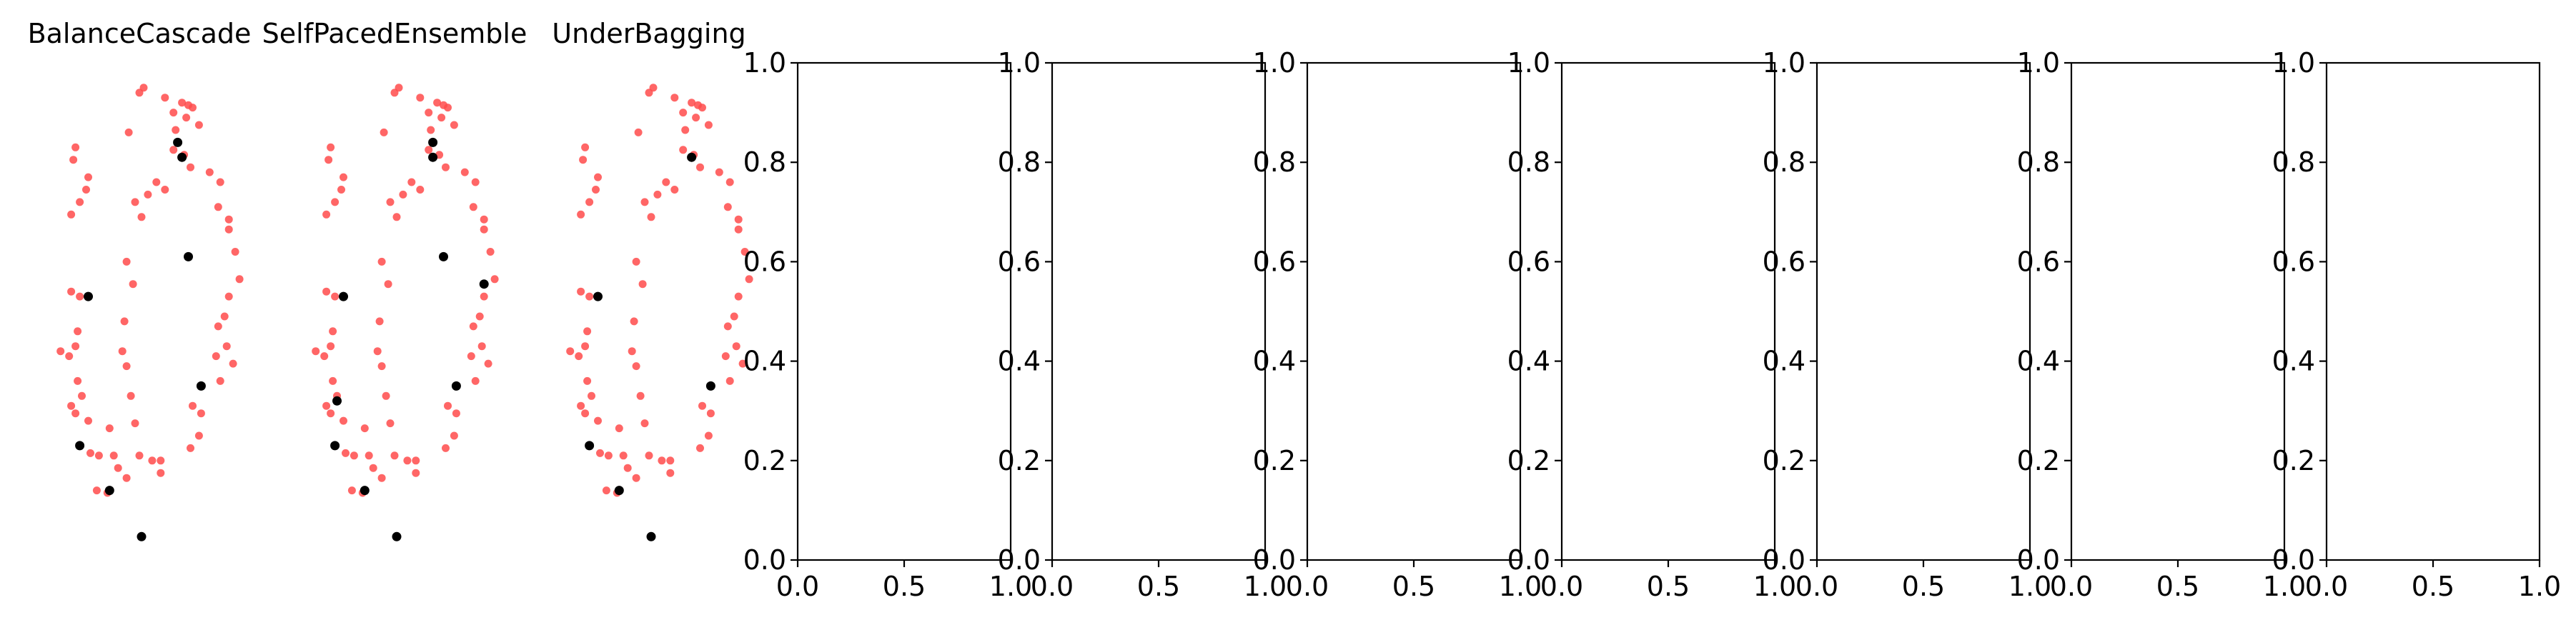 Image resolution: width=2576 pixels, height=630 pixels. Describe the element at coordinates (888, 324) in the screenshot. I see `subplot-4: 0.0 0.5 1.0 0.0 0.2 0.4 0.6 0.8 1.0` at that location.